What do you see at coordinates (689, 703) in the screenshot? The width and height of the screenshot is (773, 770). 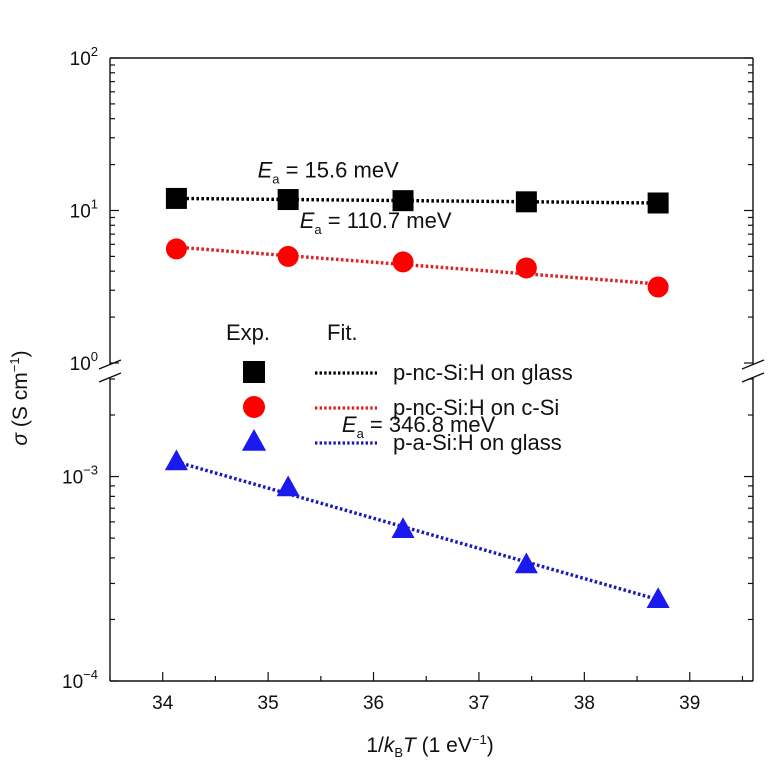 I see `x-tick-label: 39` at bounding box center [689, 703].